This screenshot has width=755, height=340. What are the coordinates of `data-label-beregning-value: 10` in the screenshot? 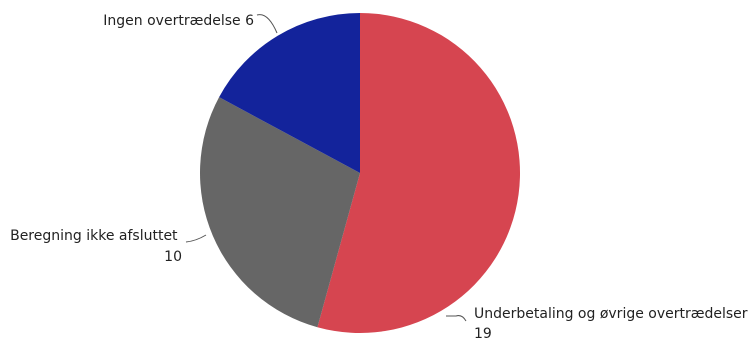 It's located at (173, 257).